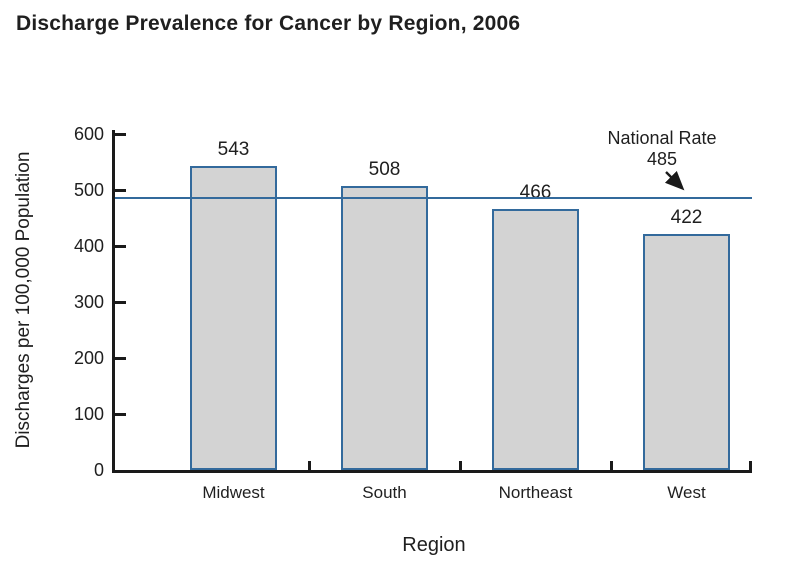  Describe the element at coordinates (535, 492) in the screenshot. I see `x-category-label: Northeast` at that location.